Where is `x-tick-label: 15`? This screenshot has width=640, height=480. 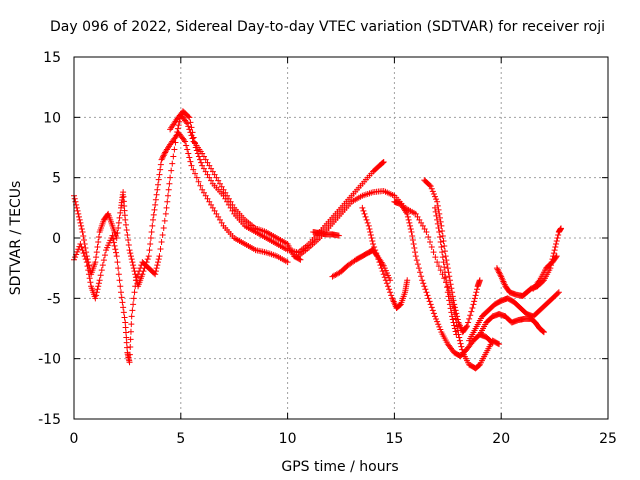
x-tick-label: 15 is located at coordinates (394, 439).